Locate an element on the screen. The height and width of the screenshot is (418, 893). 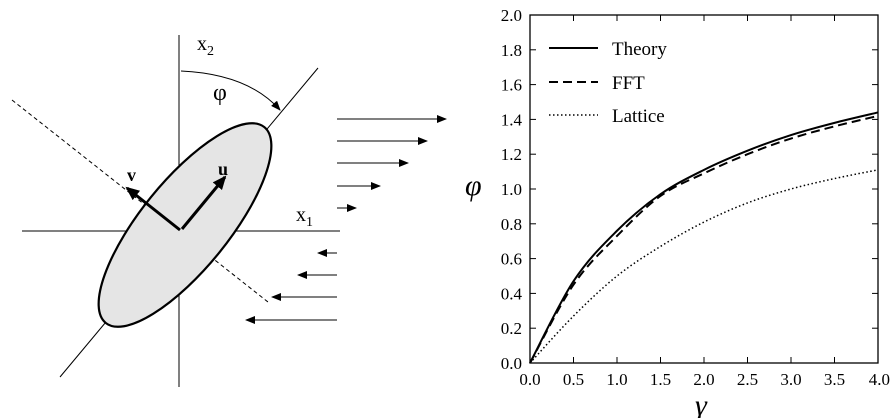
x1-label: x1 is located at coordinates (304, 217).